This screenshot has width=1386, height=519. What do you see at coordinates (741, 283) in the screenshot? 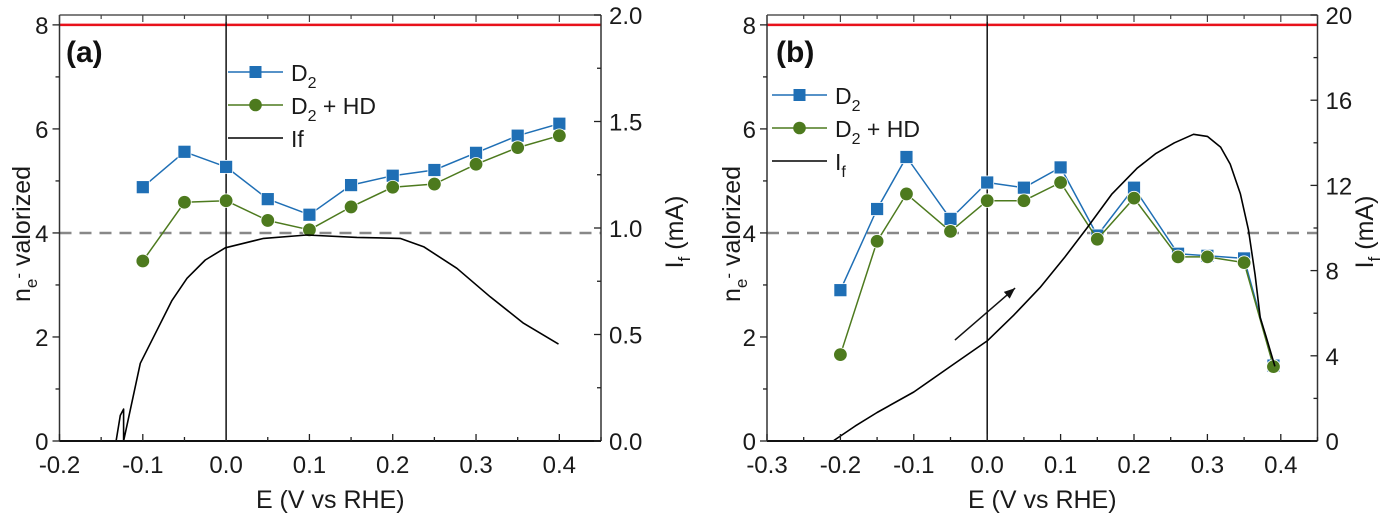
I see `y-title-subscript: e` at bounding box center [741, 283].